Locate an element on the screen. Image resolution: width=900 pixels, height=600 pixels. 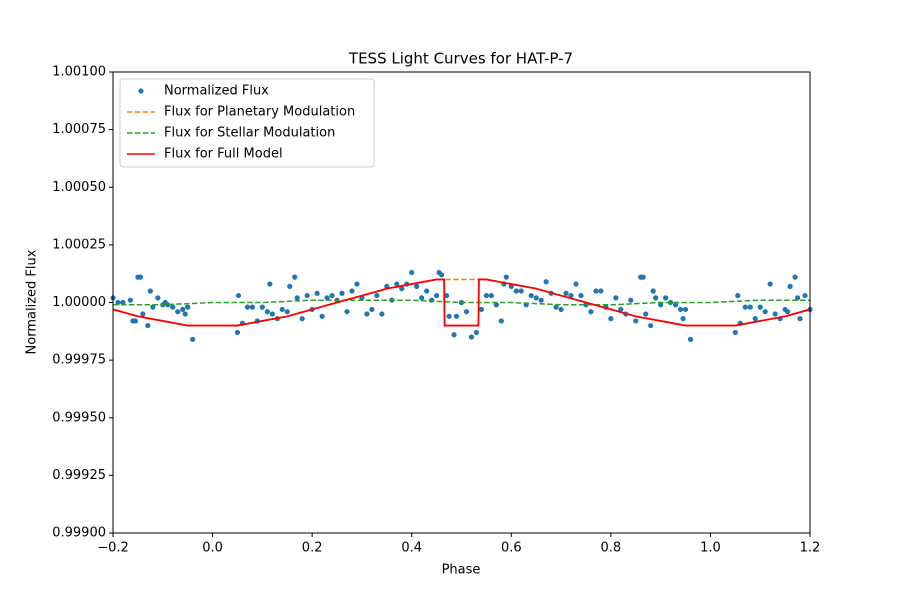
legend-box is located at coordinates (247, 123).